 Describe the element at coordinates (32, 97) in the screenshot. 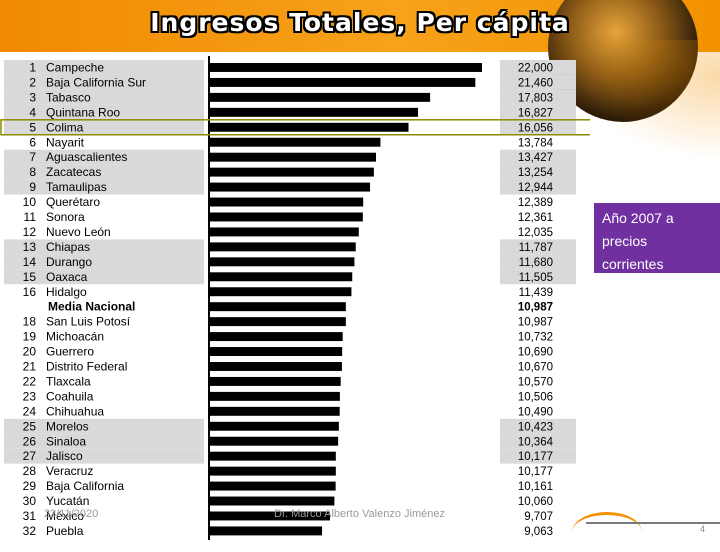

I see `rank-label: 3` at that location.